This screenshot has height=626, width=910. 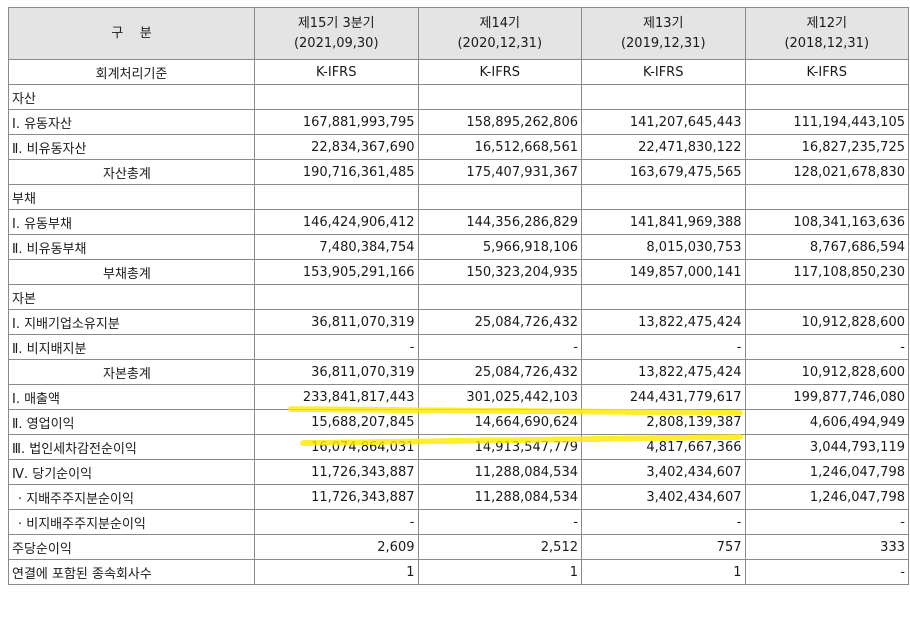 I want to click on row-value: 4,817,667,366, so click(x=663, y=447).